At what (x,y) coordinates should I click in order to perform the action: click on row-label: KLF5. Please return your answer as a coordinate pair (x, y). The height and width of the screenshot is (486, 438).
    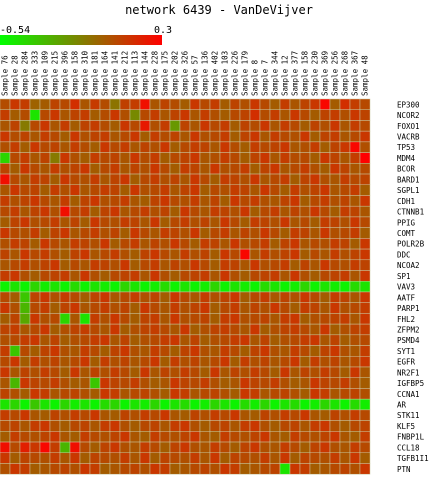
    Looking at the image, I should click on (406, 426).